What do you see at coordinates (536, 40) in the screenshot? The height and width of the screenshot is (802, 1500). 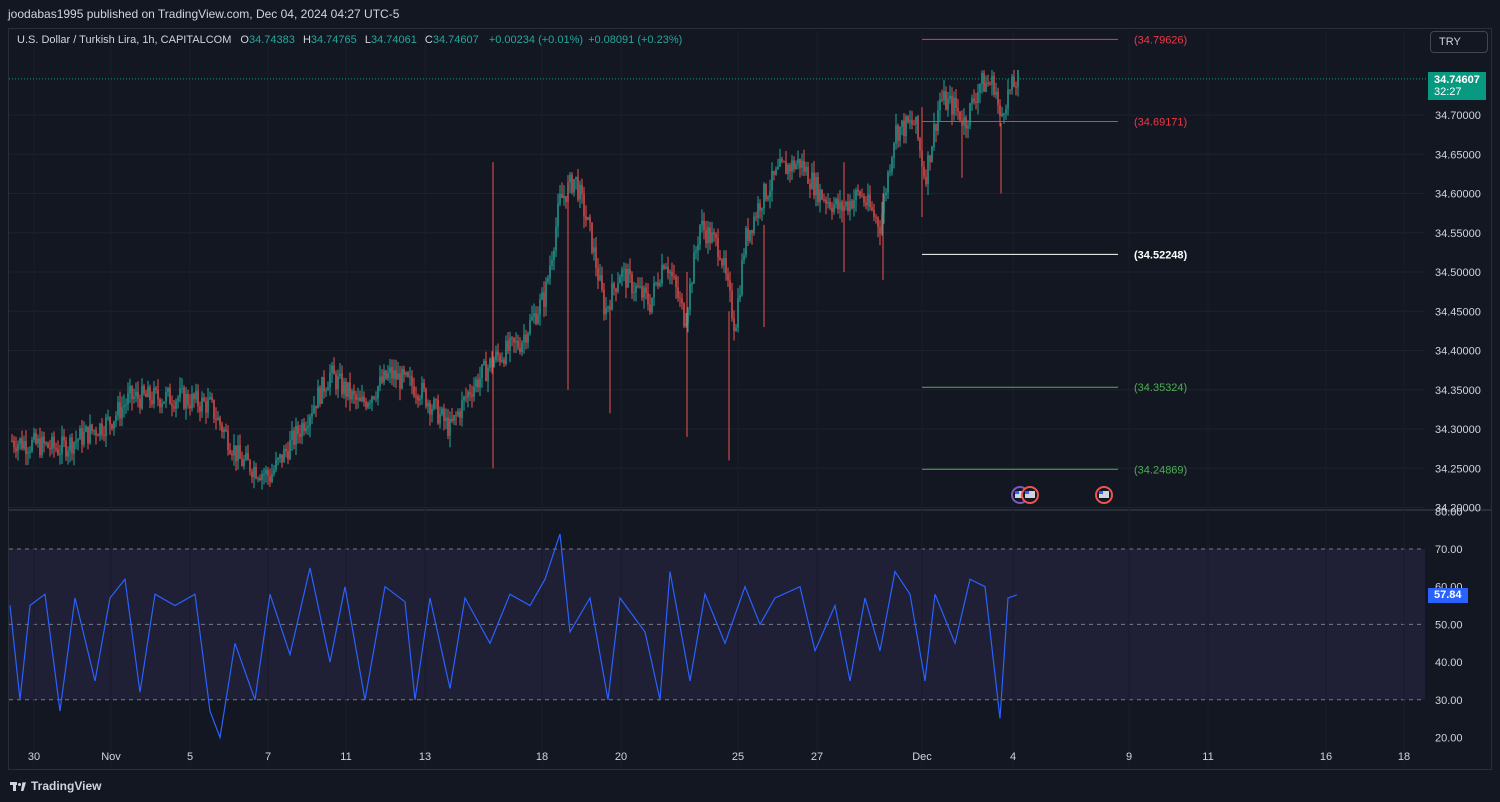 I see `legend-change: +0.00234 (+0.01%)` at bounding box center [536, 40].